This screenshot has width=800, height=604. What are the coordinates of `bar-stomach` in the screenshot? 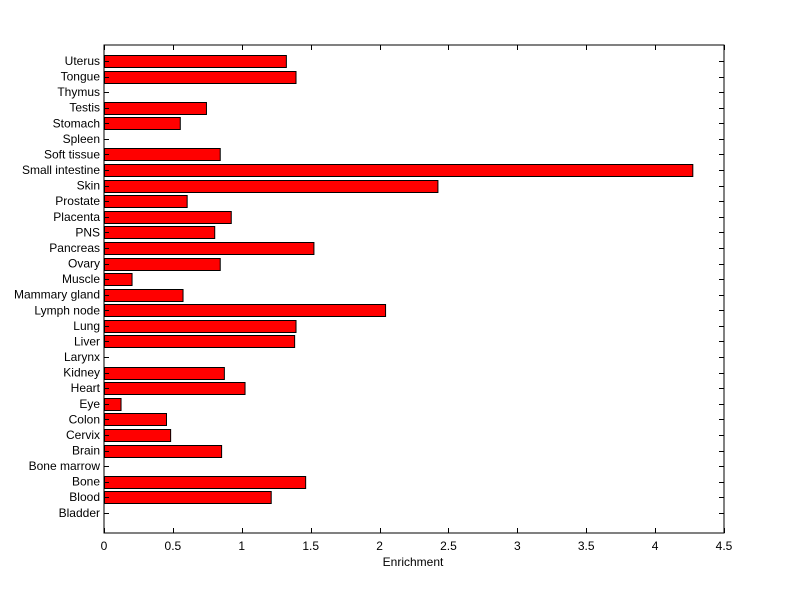 It's located at (142, 123).